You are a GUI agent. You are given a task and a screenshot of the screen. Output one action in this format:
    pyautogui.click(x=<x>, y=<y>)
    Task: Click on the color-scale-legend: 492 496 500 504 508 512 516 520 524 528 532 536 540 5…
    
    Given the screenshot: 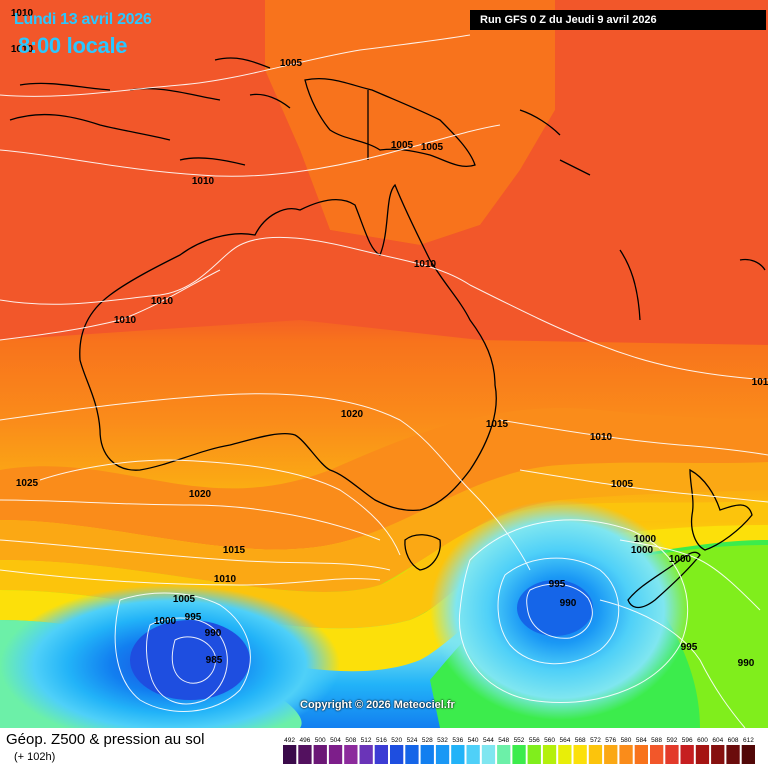 What is the action you would take?
    pyautogui.click(x=519, y=750)
    